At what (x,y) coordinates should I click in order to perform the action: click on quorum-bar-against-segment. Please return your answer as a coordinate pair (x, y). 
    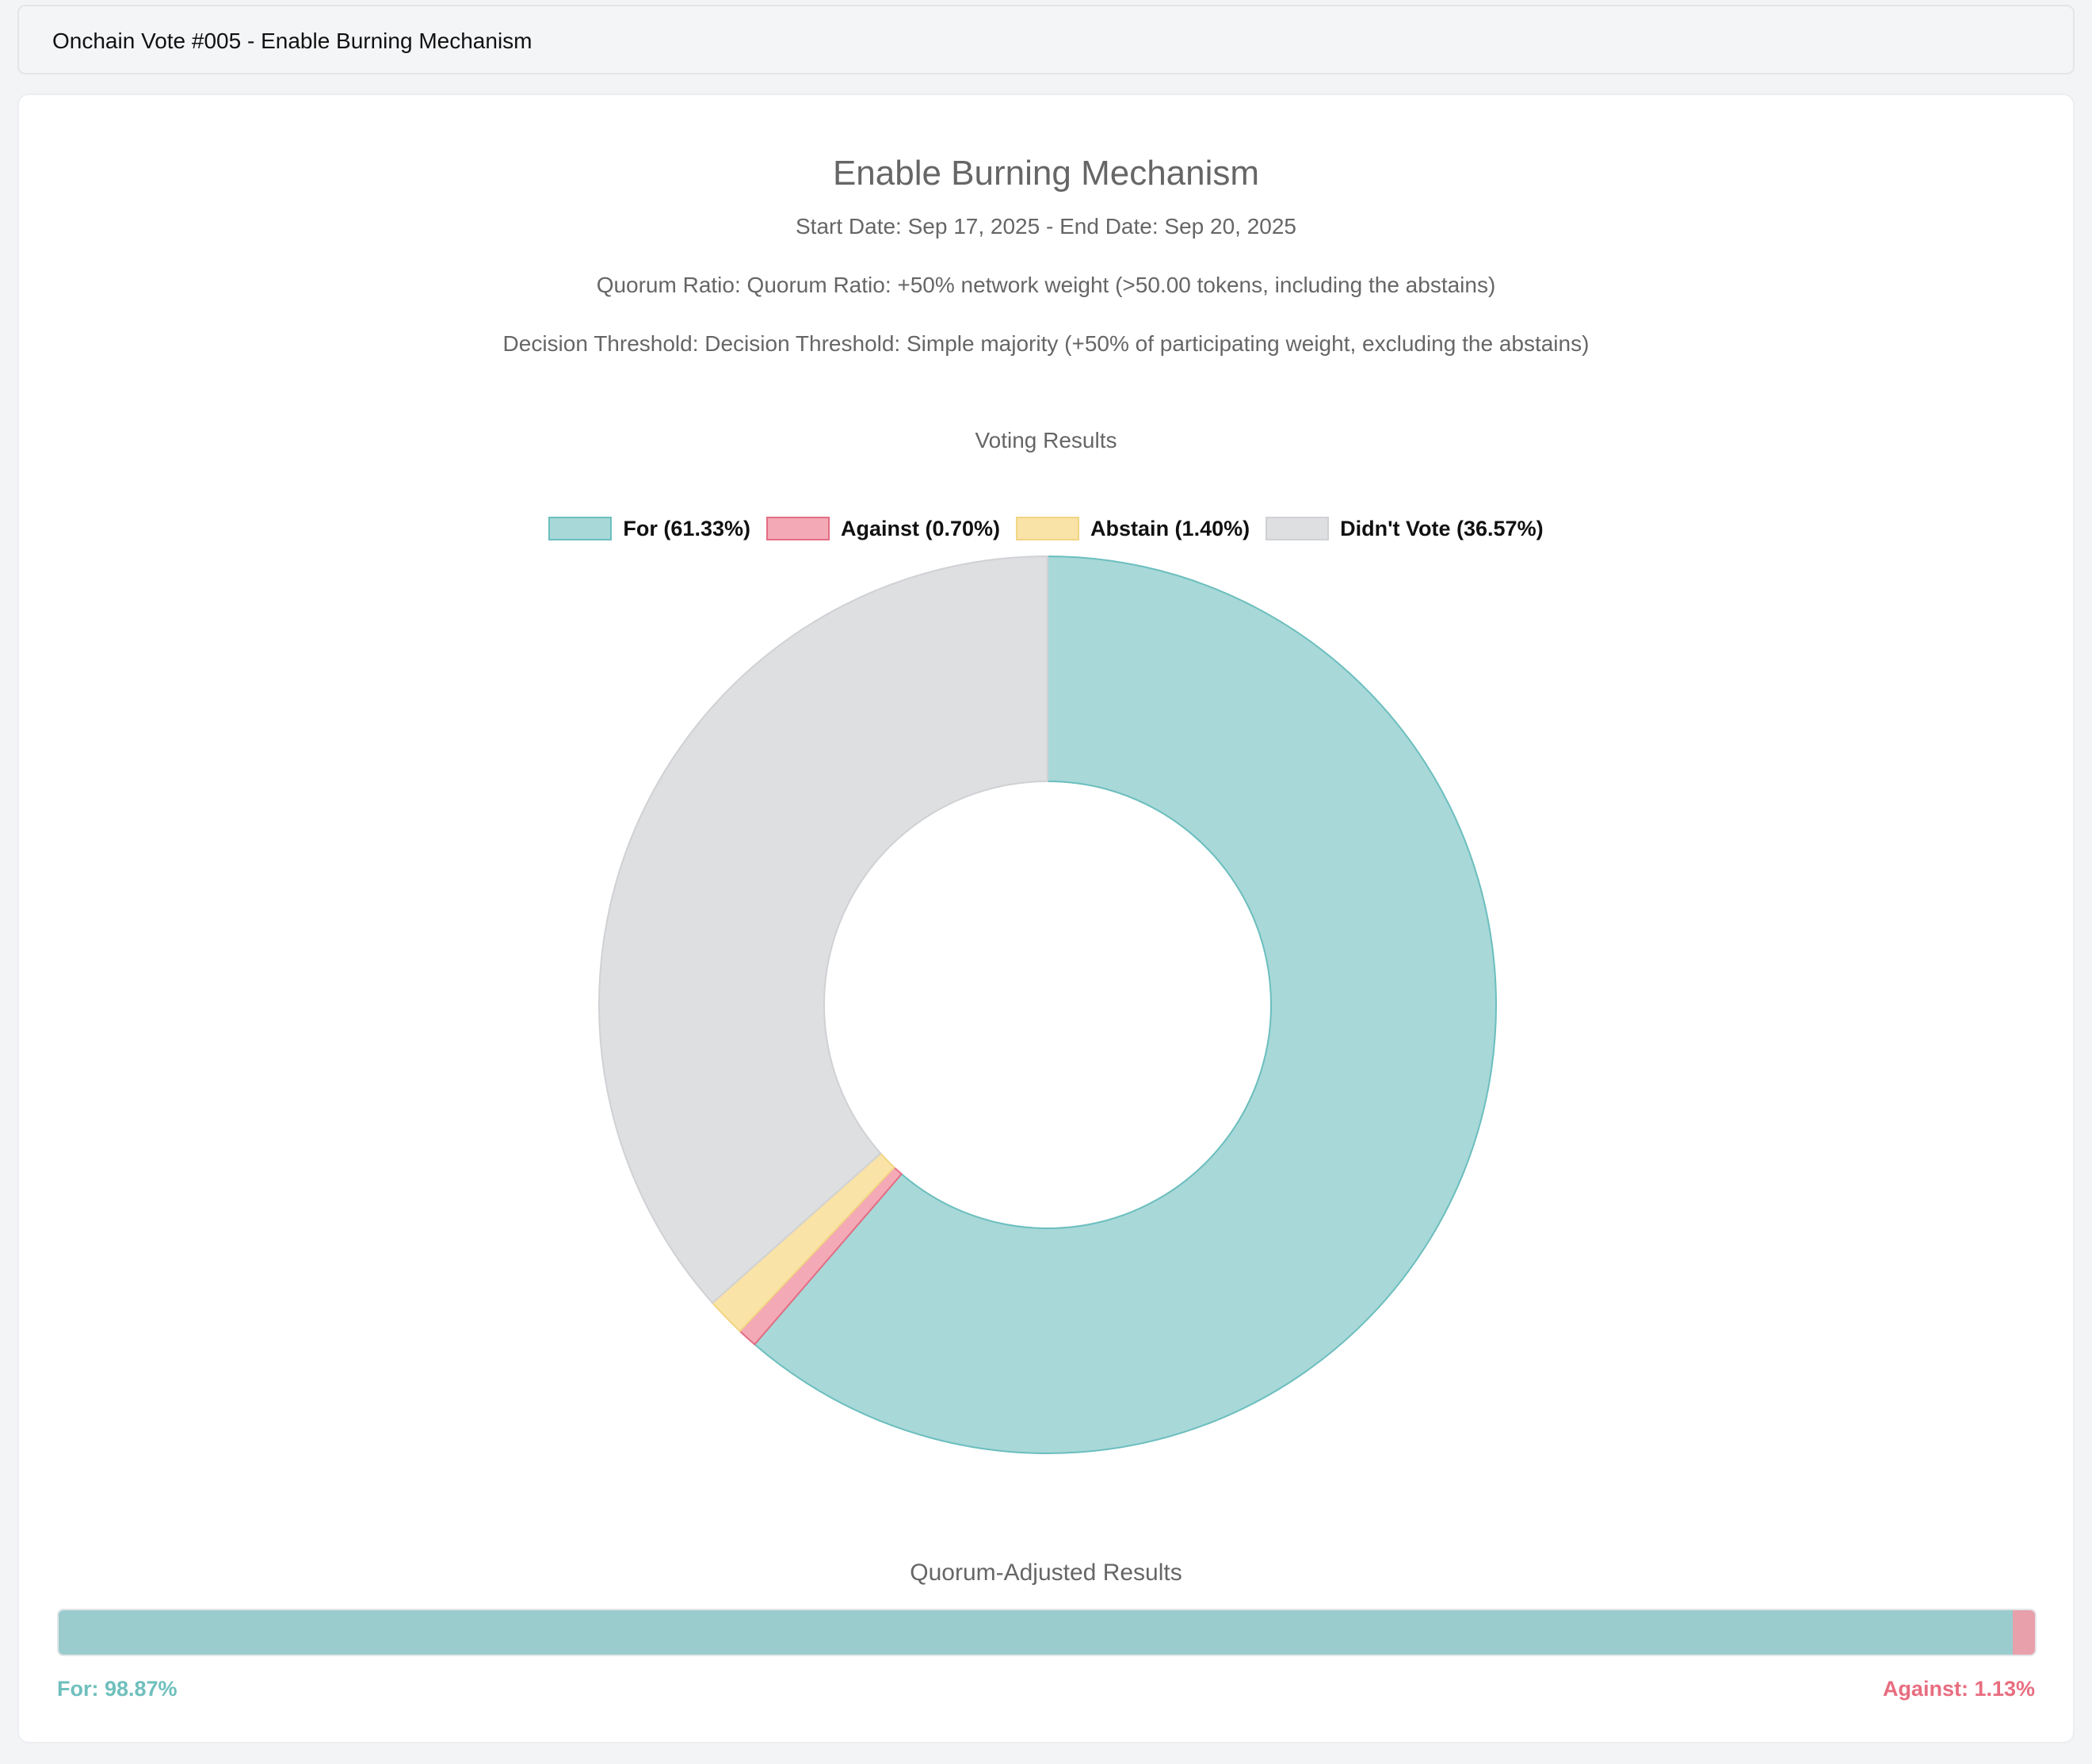
    Looking at the image, I should click on (2023, 1633).